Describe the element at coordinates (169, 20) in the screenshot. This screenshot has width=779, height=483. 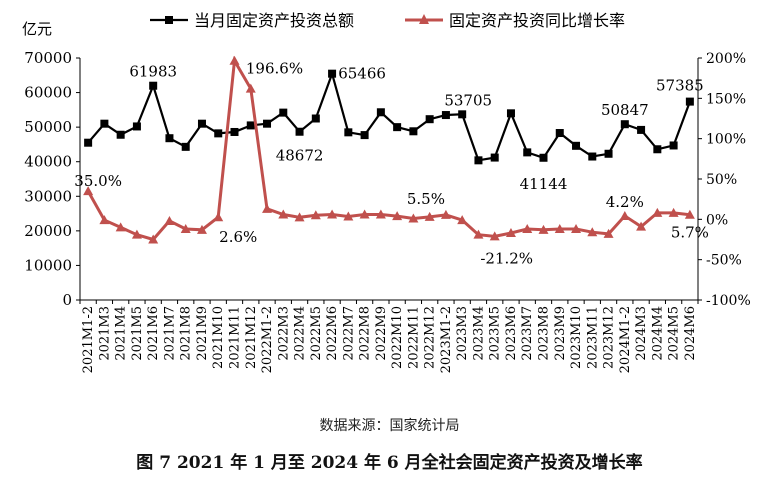
I see `legend-marker-total` at that location.